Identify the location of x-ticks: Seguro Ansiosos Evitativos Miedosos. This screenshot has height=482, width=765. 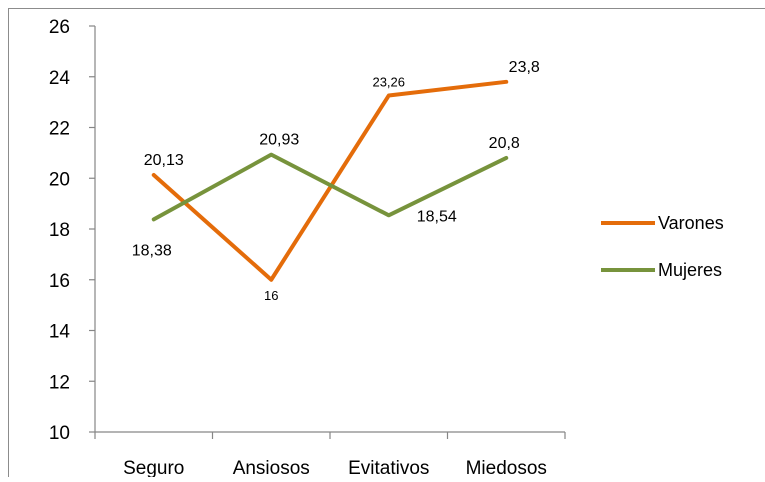
(330, 454).